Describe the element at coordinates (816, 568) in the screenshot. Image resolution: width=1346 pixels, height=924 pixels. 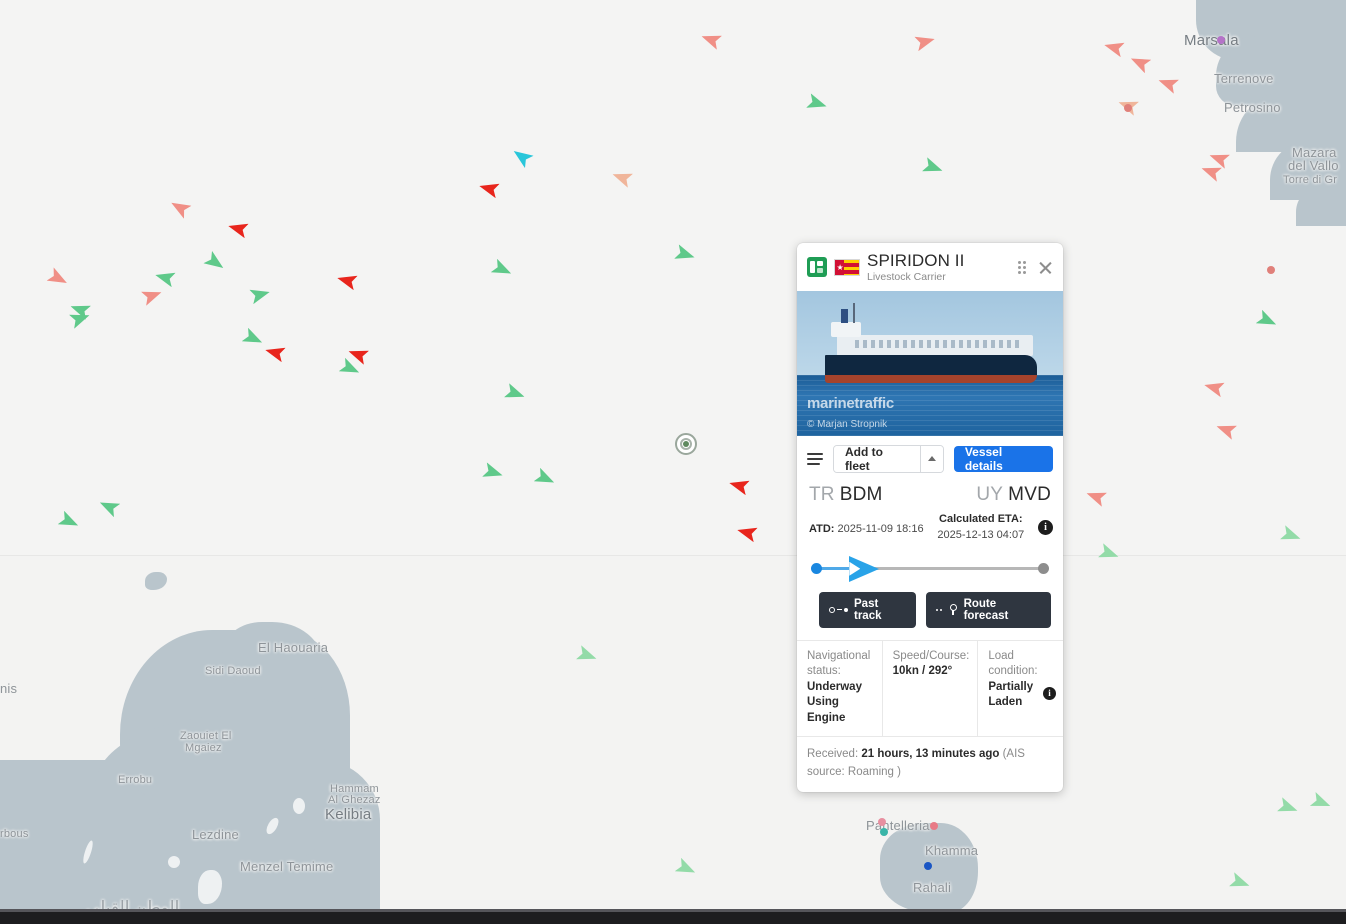
I see `progress-origin-dot` at that location.